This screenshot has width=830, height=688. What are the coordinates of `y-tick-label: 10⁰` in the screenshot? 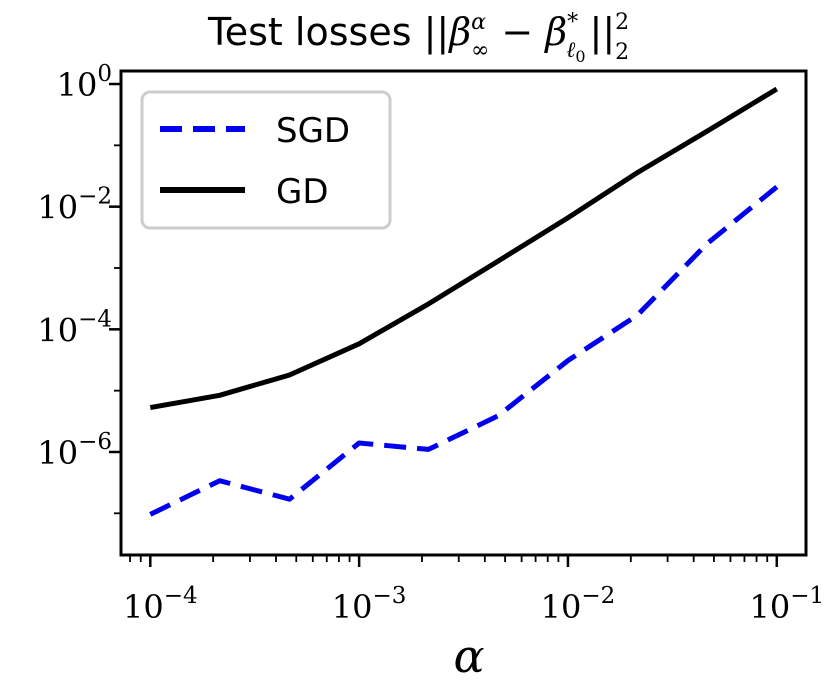 It's located at (84, 82).